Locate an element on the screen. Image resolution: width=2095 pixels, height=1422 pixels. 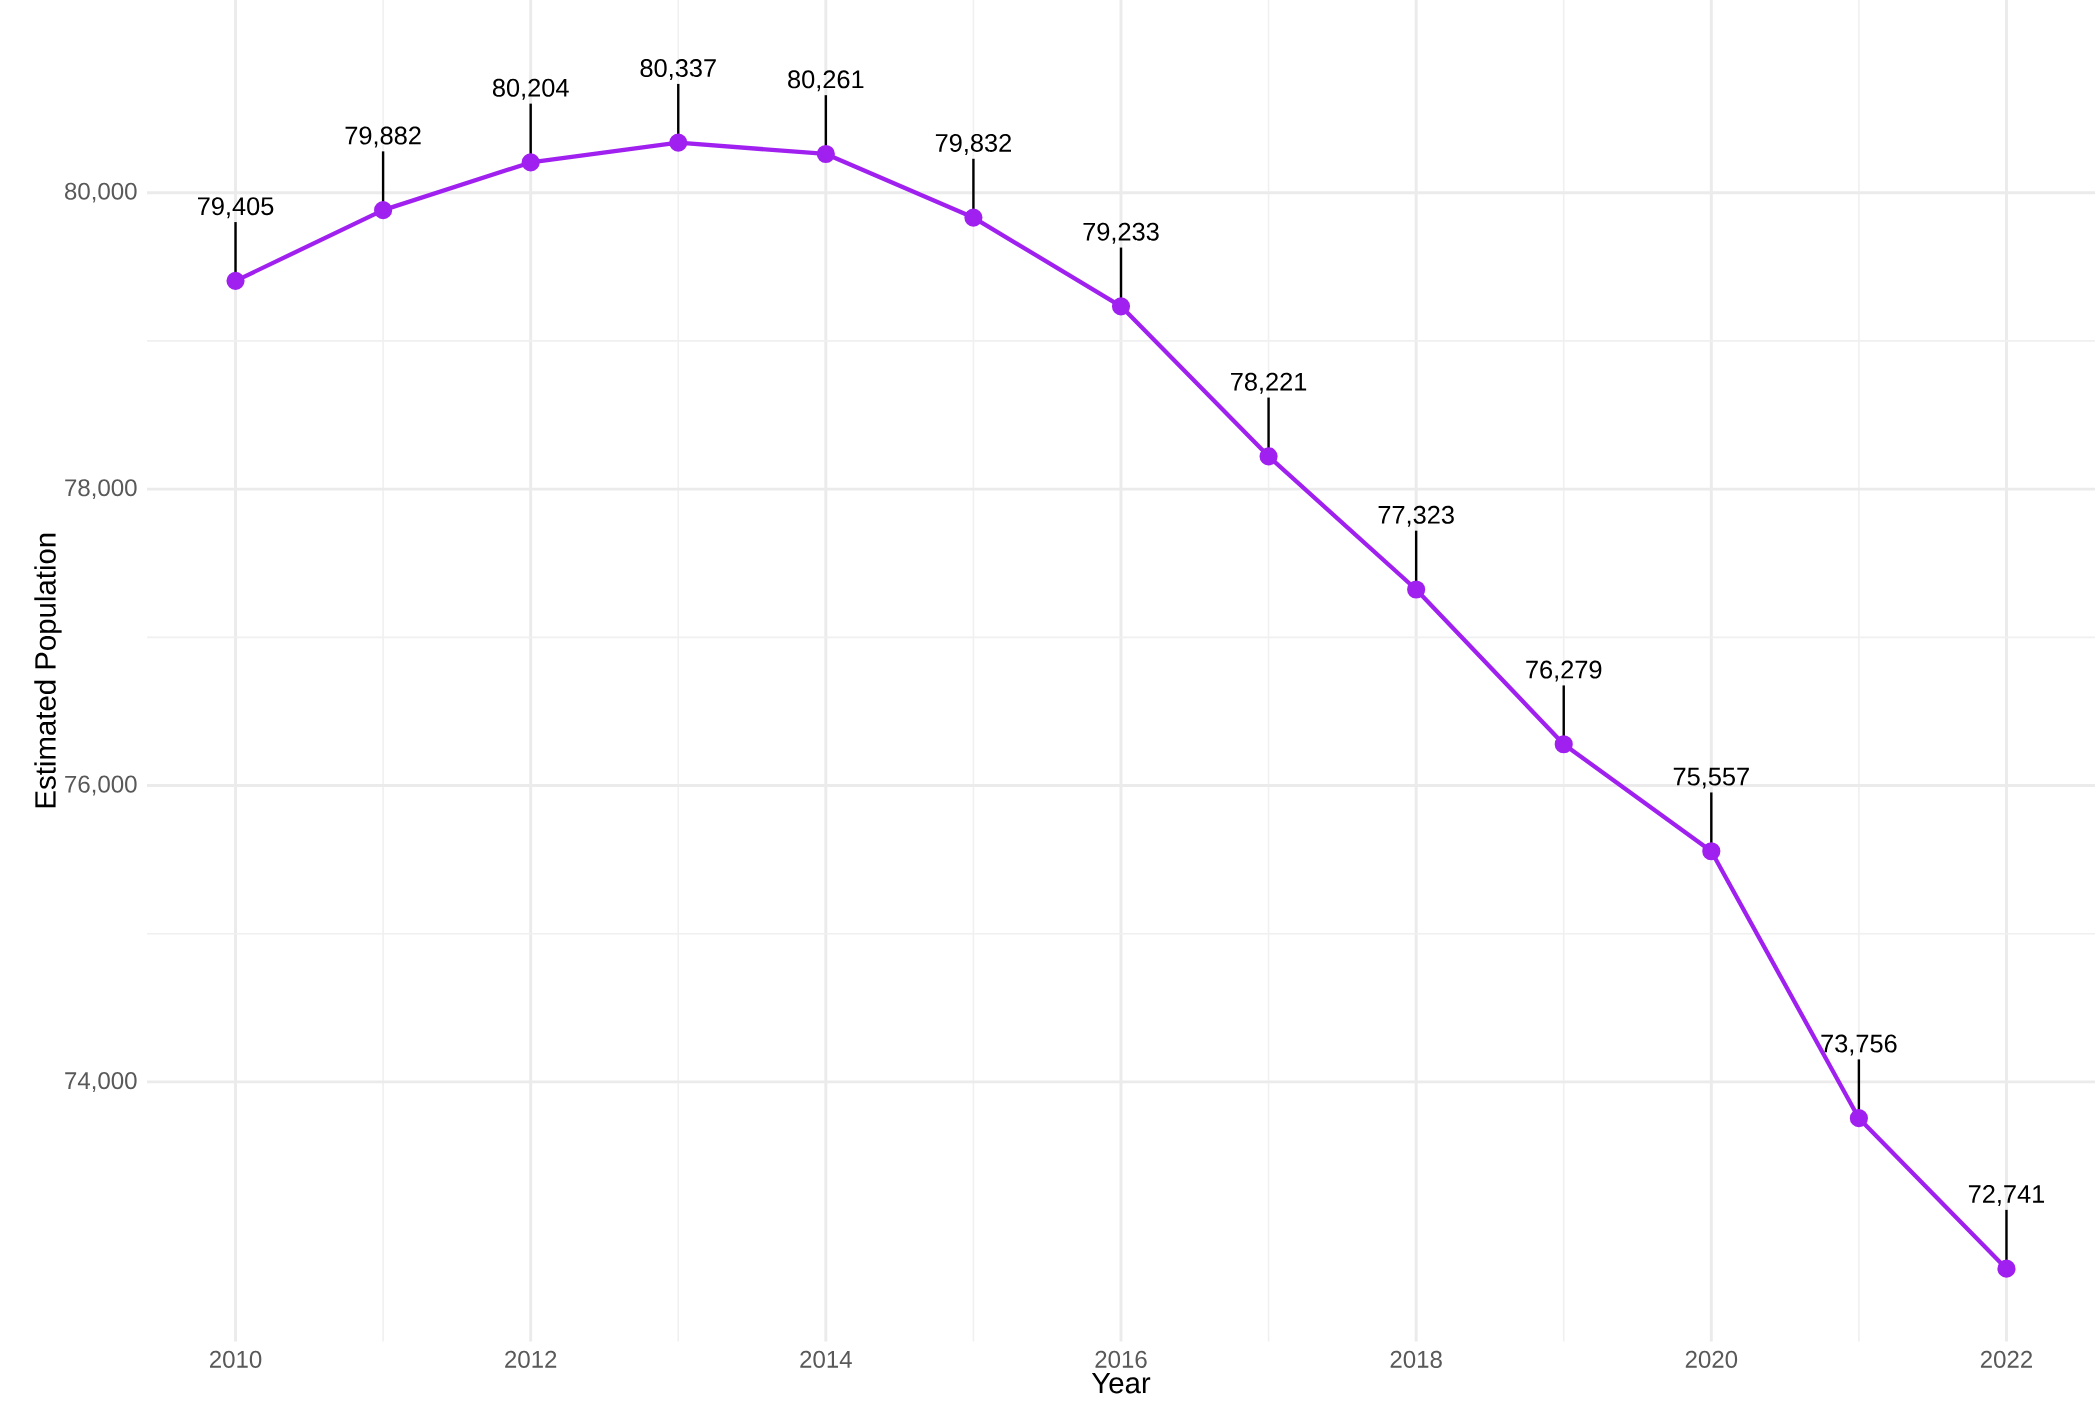
data-label: 73,756 is located at coordinates (1859, 1045).